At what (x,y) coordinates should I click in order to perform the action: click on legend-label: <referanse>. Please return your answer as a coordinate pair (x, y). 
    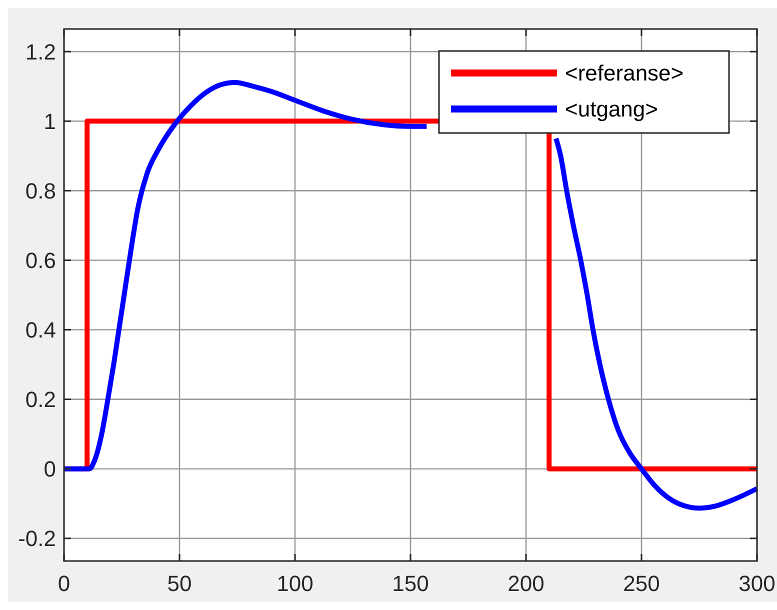
    Looking at the image, I should click on (624, 73).